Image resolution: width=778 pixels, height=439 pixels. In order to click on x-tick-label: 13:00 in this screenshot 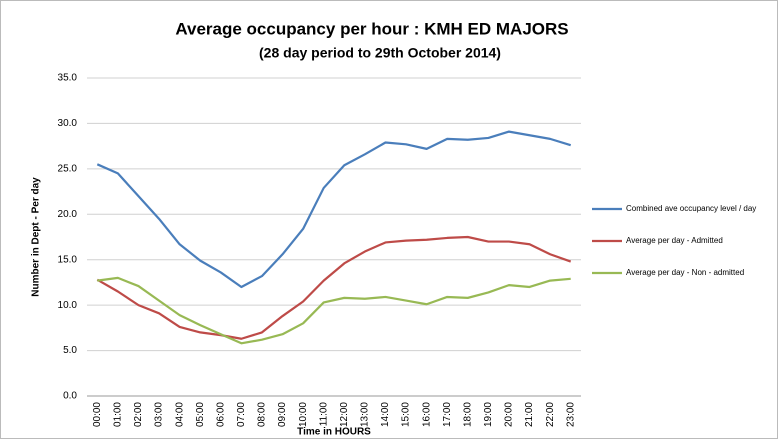, I will do `click(365, 414)`.